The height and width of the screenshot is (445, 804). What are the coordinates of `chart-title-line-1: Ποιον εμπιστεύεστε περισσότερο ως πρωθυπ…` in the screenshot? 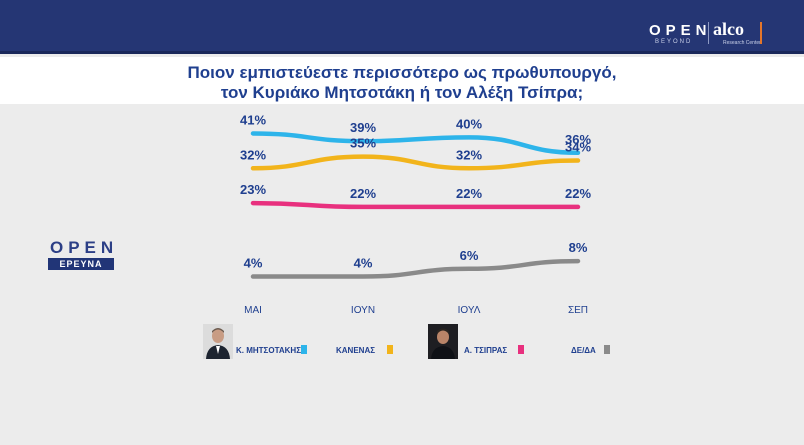 It's located at (402, 72).